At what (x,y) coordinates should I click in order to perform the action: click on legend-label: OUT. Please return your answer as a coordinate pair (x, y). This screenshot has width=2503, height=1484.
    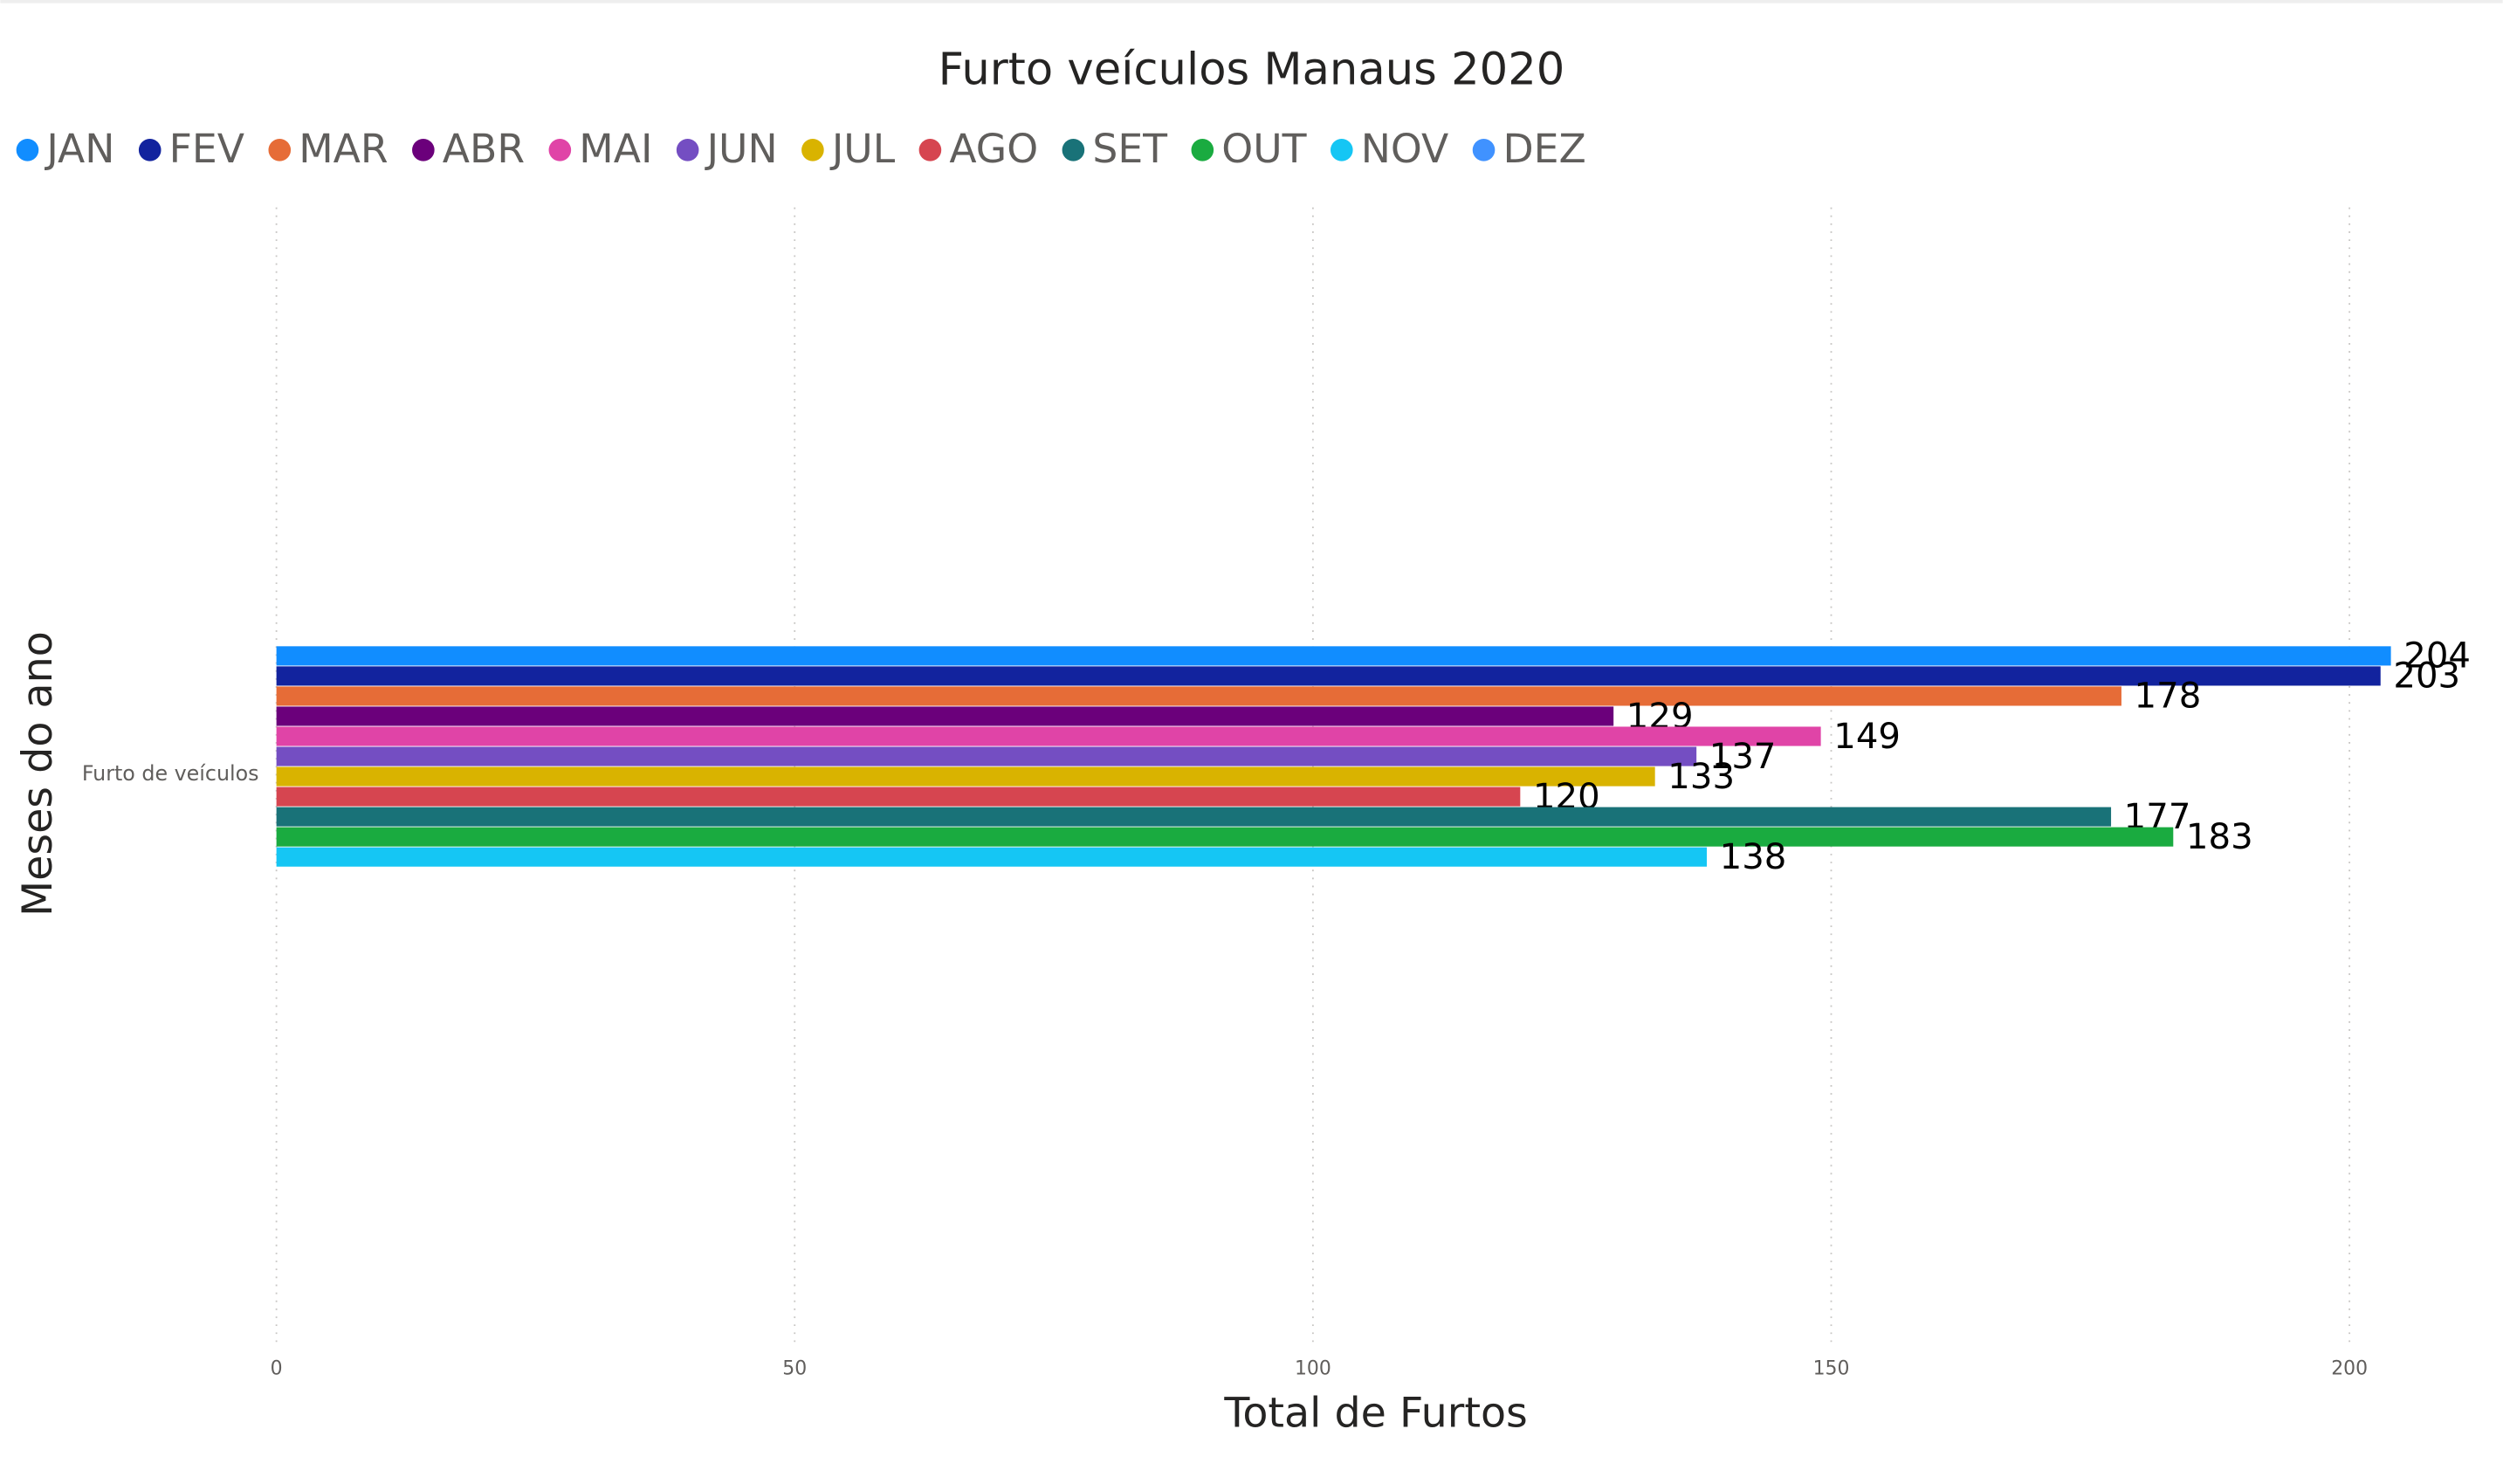
    Looking at the image, I should click on (1264, 149).